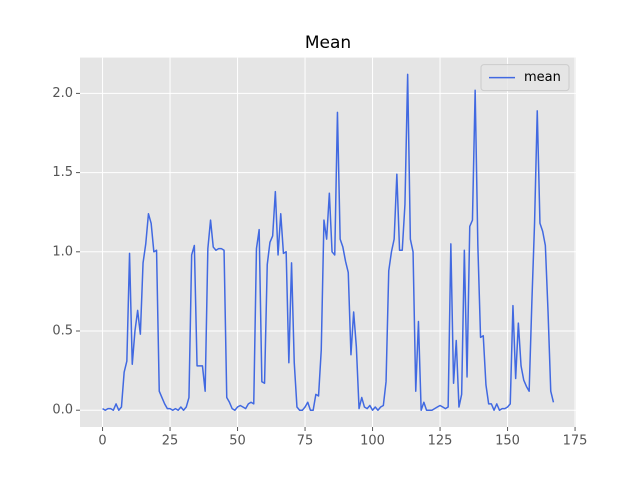 Image resolution: width=640 pixels, height=480 pixels. Describe the element at coordinates (372, 441) in the screenshot. I see `x-tick-label: 100` at that location.